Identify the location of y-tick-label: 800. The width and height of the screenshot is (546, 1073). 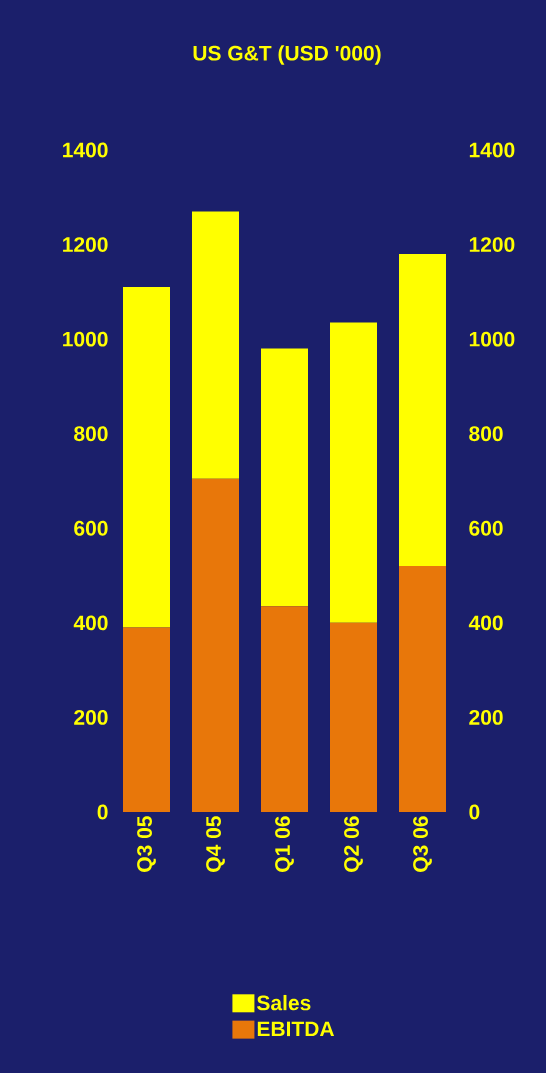
(91, 434).